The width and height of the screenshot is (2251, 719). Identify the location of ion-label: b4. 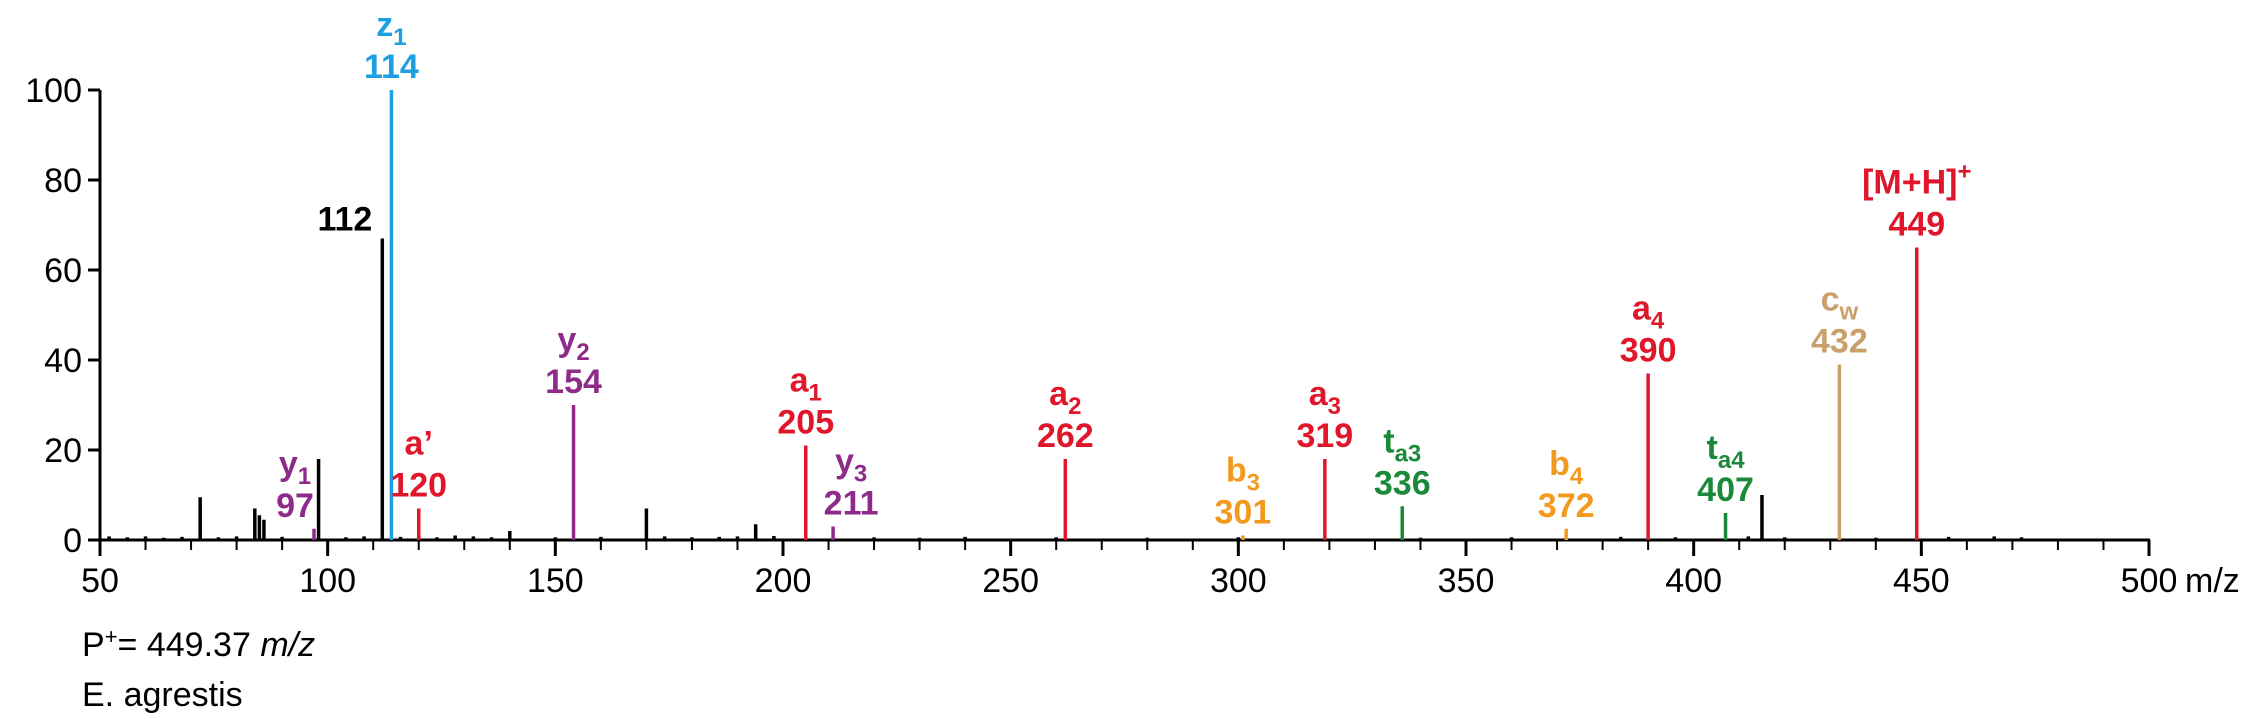
(1566, 467).